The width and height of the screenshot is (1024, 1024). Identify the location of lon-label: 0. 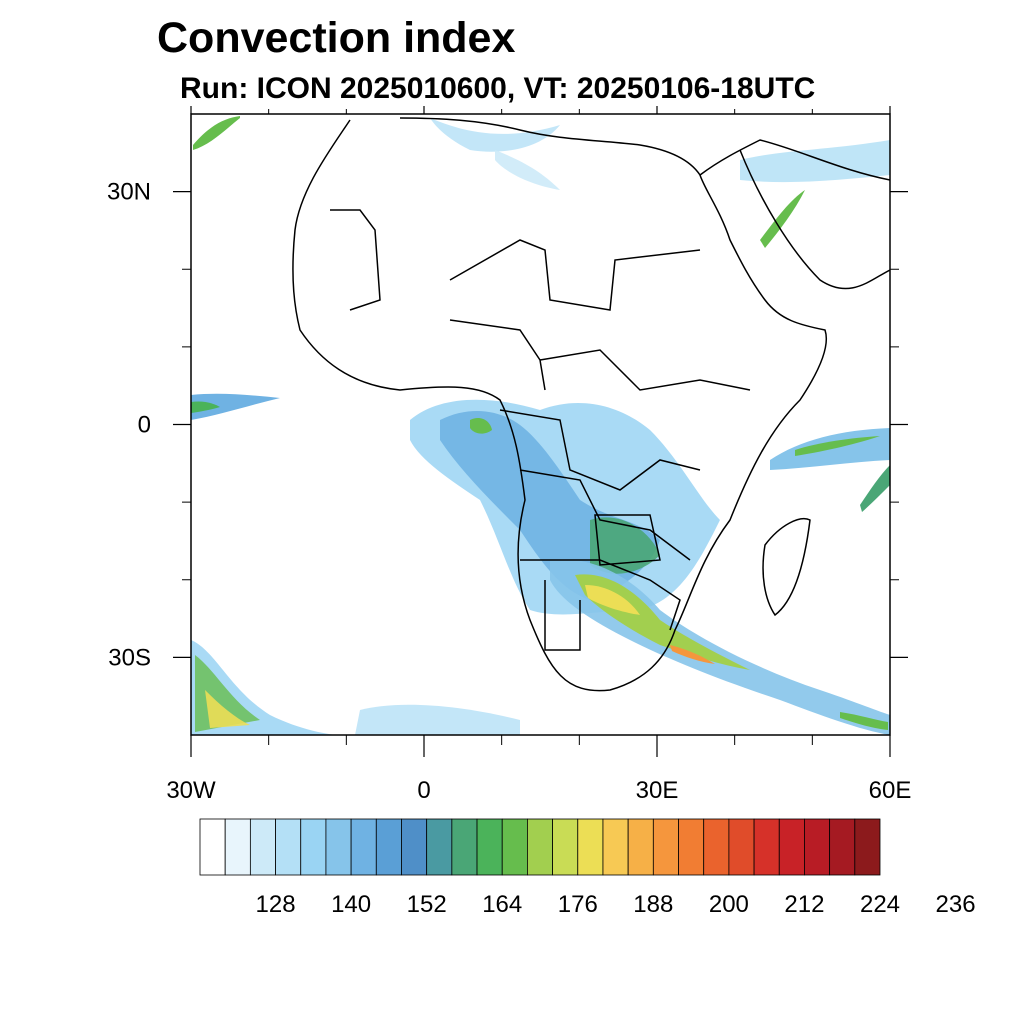
(423, 790).